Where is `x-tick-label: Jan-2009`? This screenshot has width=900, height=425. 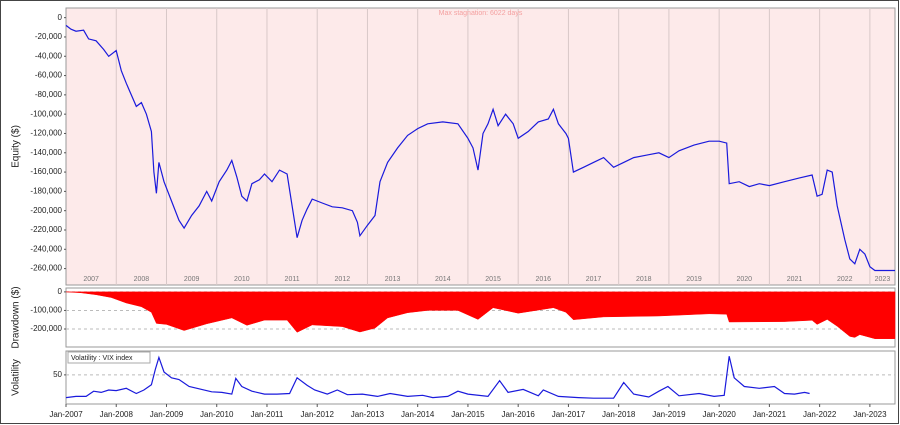 x-tick-label: Jan-2009 is located at coordinates (167, 414).